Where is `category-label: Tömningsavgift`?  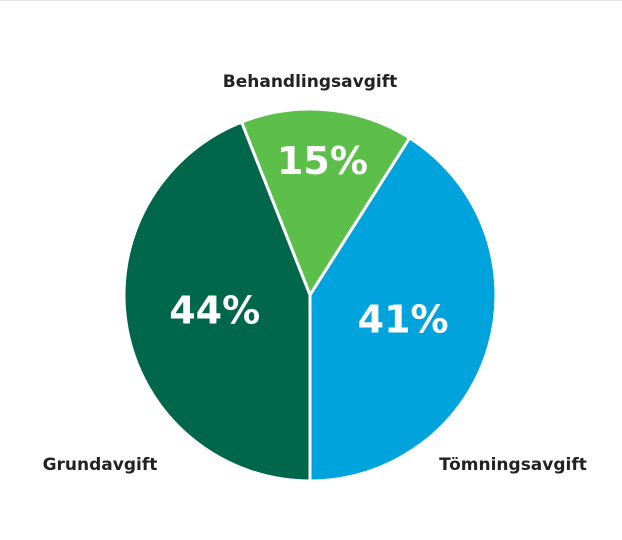 category-label: Tömningsavgift is located at coordinates (513, 465).